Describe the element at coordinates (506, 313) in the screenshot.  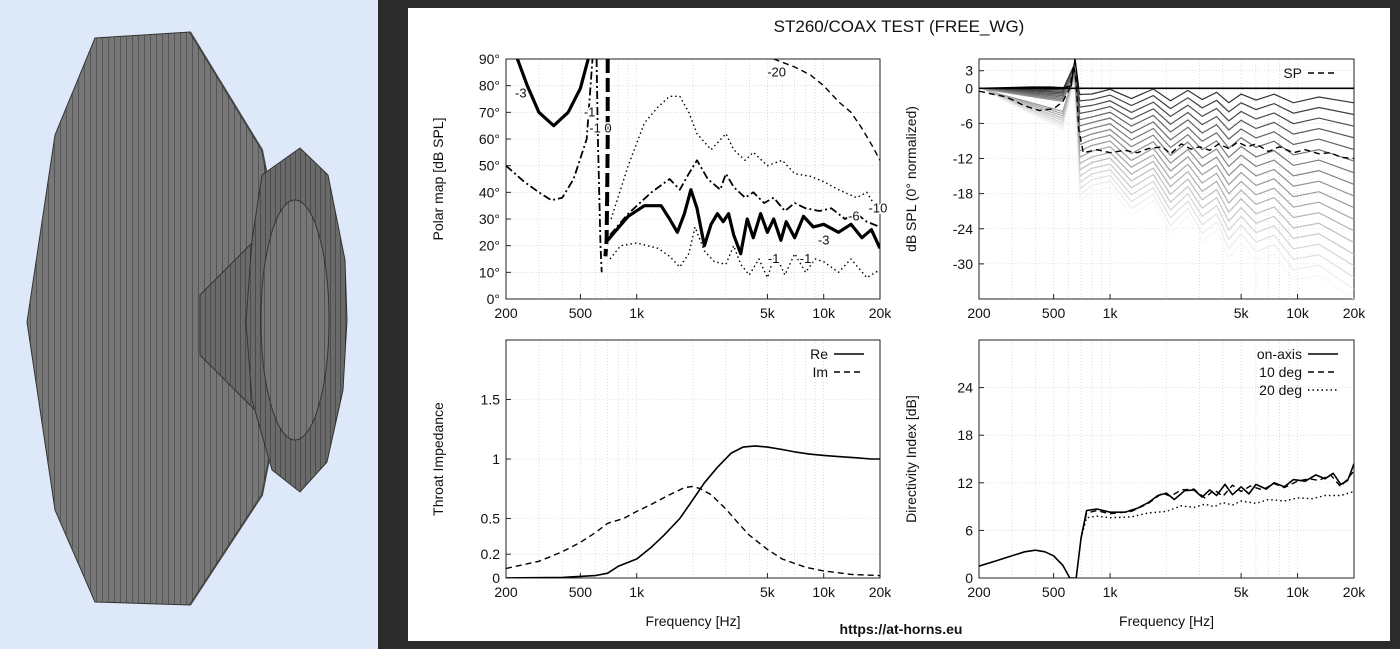
I see `polar-x-tick-label: 200` at that location.